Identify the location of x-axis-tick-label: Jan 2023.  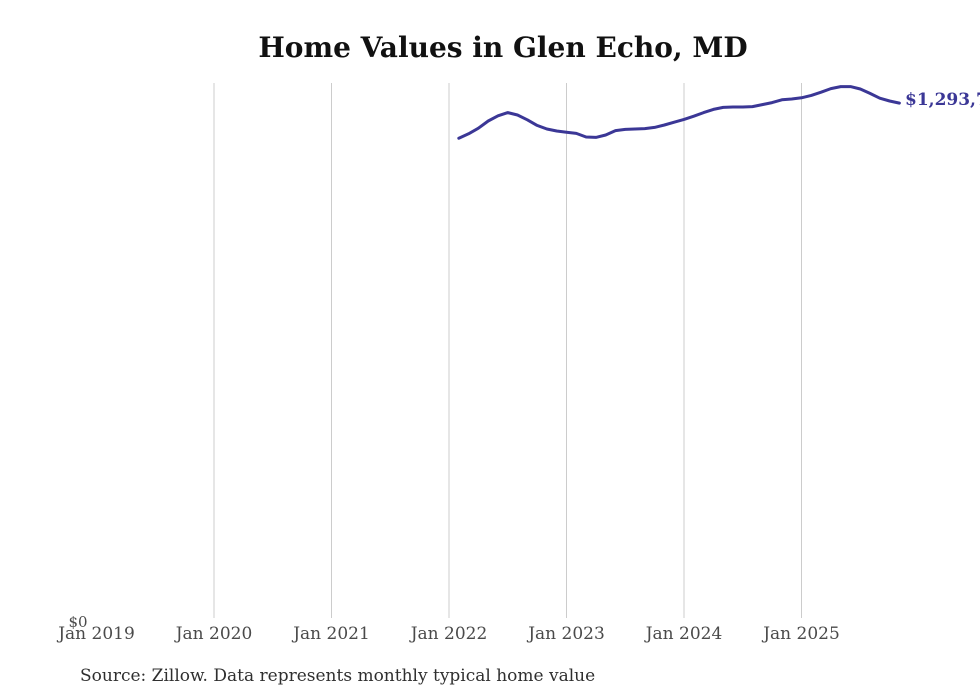
(566, 634).